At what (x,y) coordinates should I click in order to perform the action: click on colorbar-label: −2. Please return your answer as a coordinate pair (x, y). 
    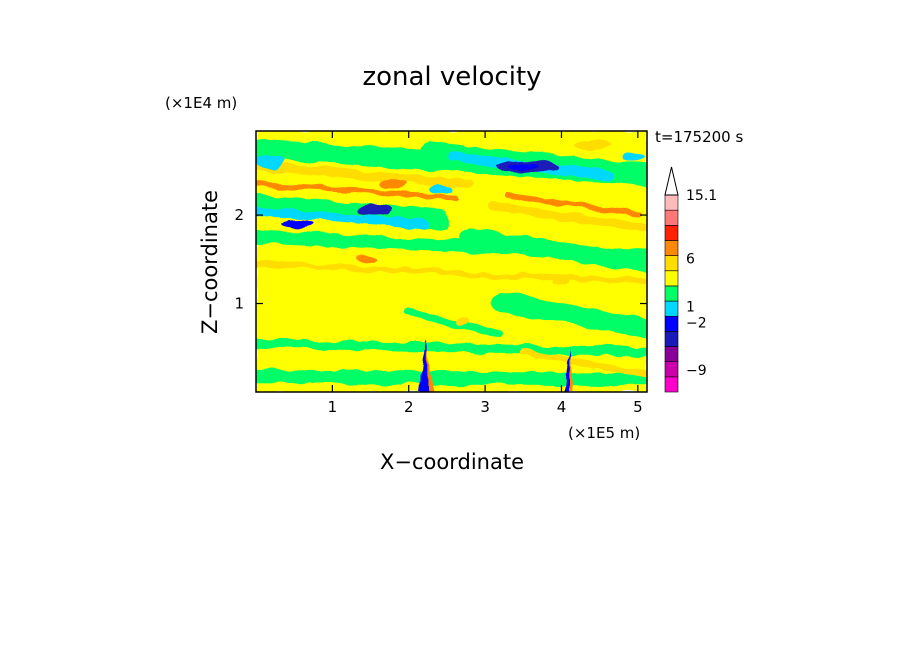
    Looking at the image, I should click on (696, 323).